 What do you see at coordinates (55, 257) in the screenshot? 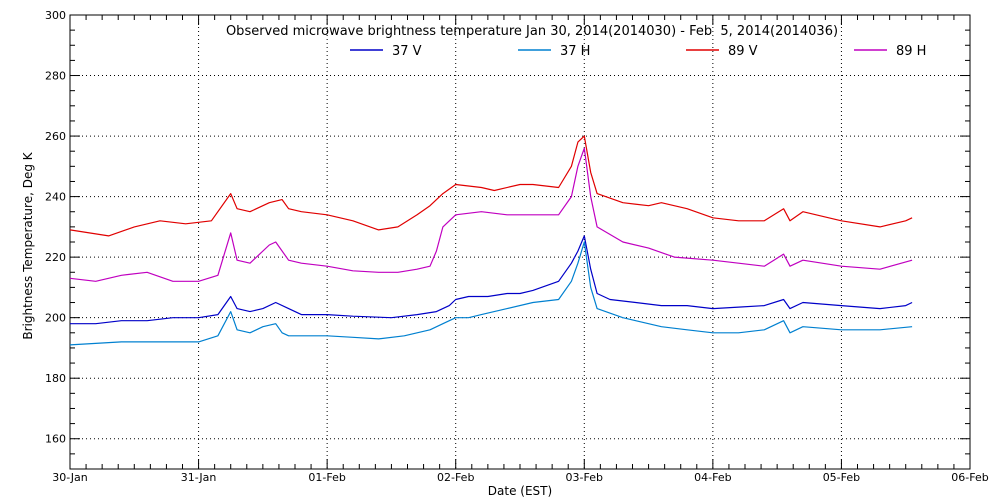
I see `y-tick-label: 220` at bounding box center [55, 257].